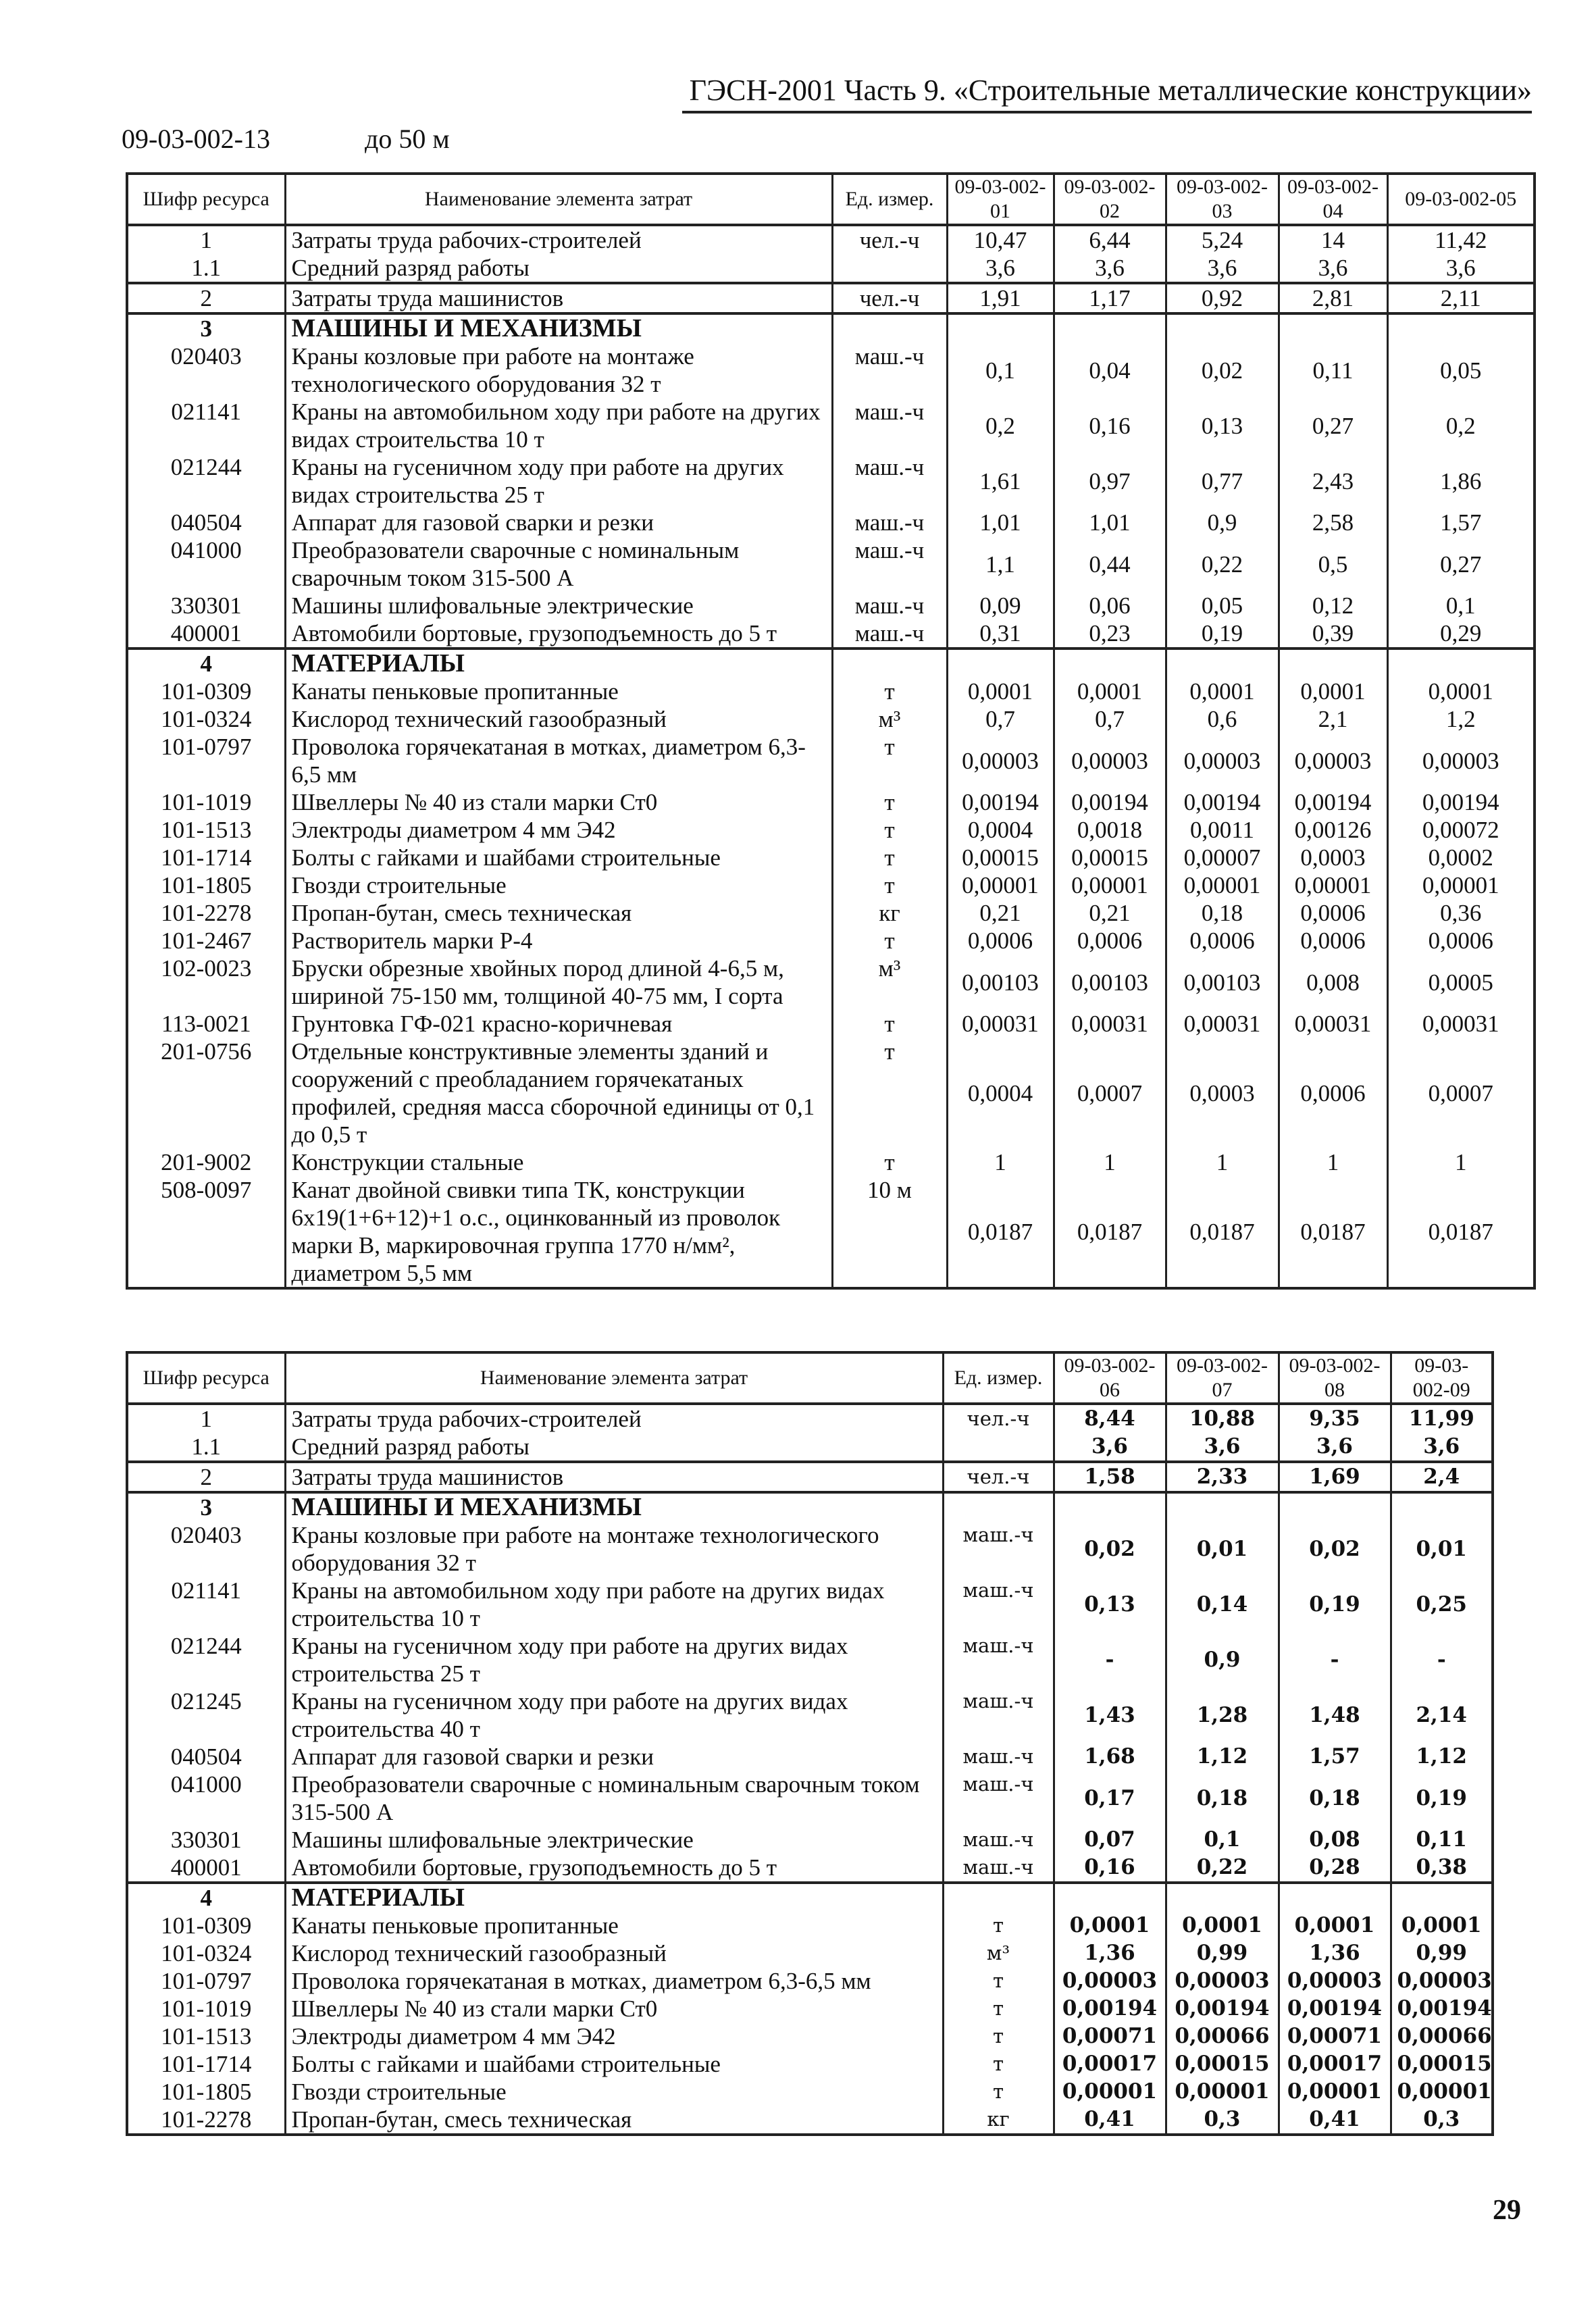 The image size is (1596, 2313). What do you see at coordinates (1109, 719) in the screenshot?
I see `resource-value: 0,7` at bounding box center [1109, 719].